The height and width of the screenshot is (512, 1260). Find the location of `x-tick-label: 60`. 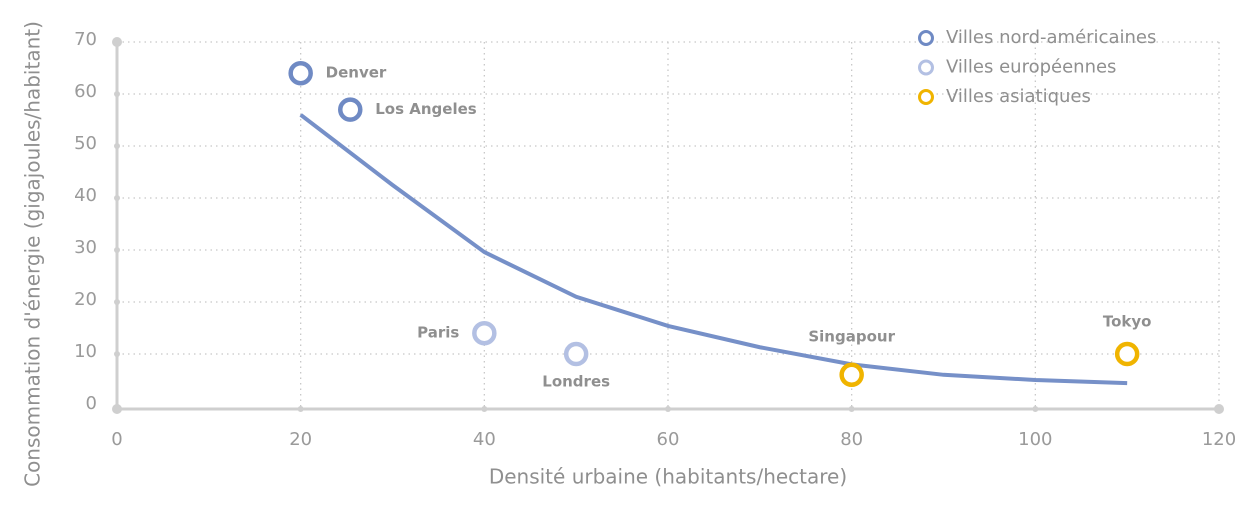

x-tick-label: 60 is located at coordinates (668, 439).